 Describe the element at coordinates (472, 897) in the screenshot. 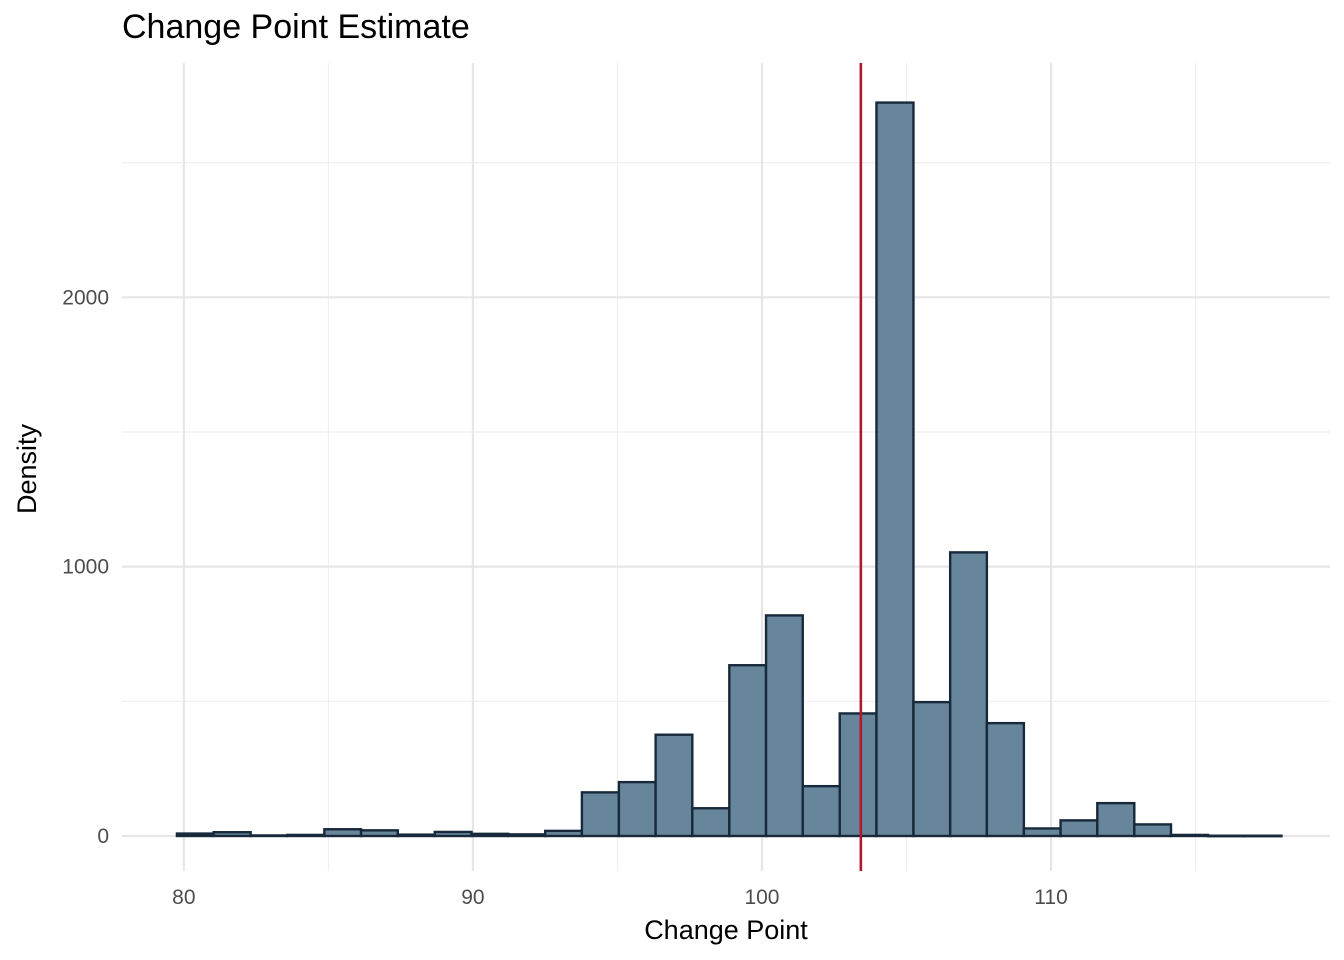

I see `x-tick-label: 90` at that location.